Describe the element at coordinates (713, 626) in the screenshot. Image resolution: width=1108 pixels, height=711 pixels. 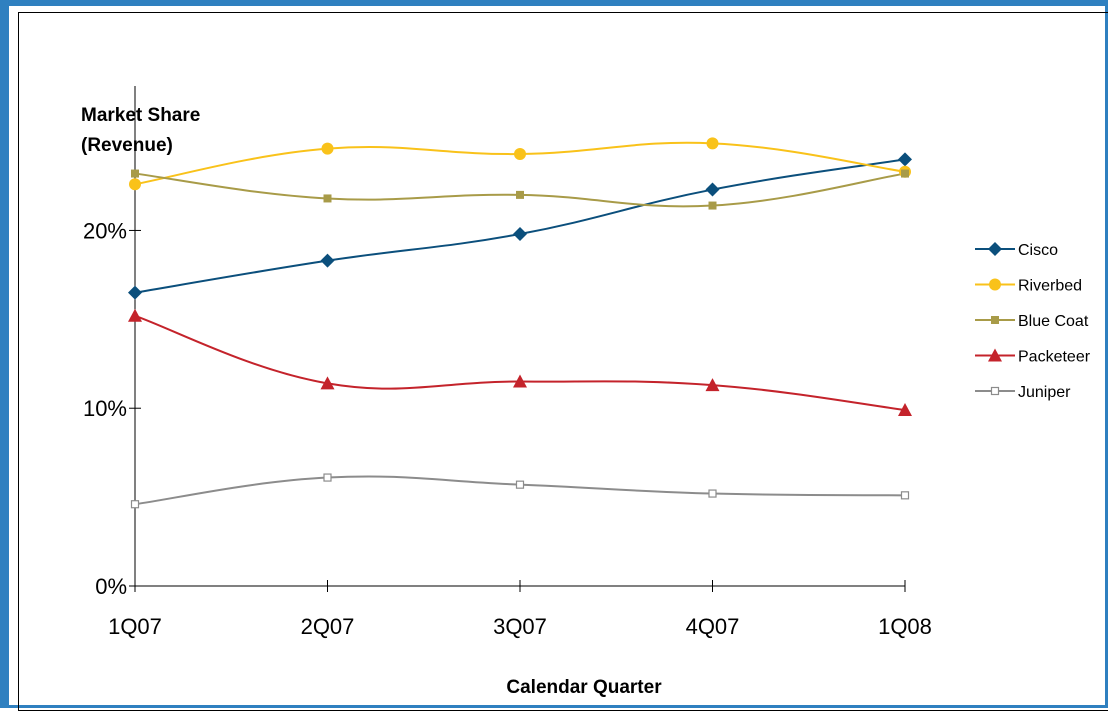
I see `x-tick-label: 4Q07` at that location.